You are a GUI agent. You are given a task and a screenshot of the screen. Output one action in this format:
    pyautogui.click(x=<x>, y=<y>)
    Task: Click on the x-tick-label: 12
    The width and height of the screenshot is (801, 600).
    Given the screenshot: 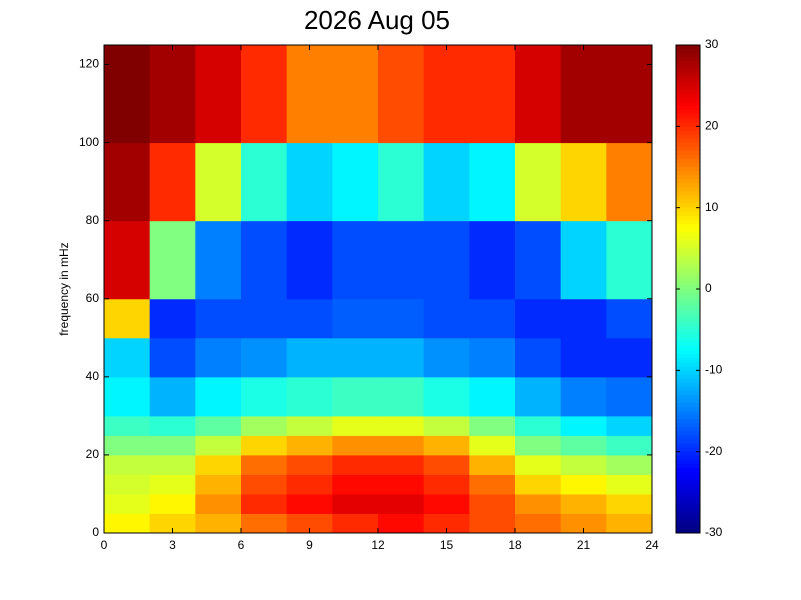 What is the action you would take?
    pyautogui.click(x=378, y=545)
    